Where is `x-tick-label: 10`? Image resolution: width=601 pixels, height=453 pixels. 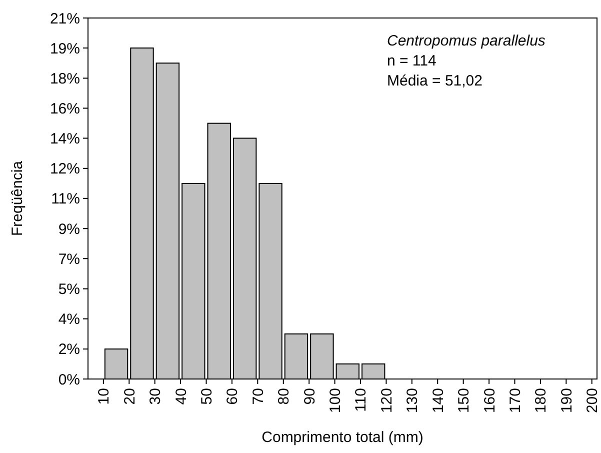 x-tick-label: 10 is located at coordinates (104, 396).